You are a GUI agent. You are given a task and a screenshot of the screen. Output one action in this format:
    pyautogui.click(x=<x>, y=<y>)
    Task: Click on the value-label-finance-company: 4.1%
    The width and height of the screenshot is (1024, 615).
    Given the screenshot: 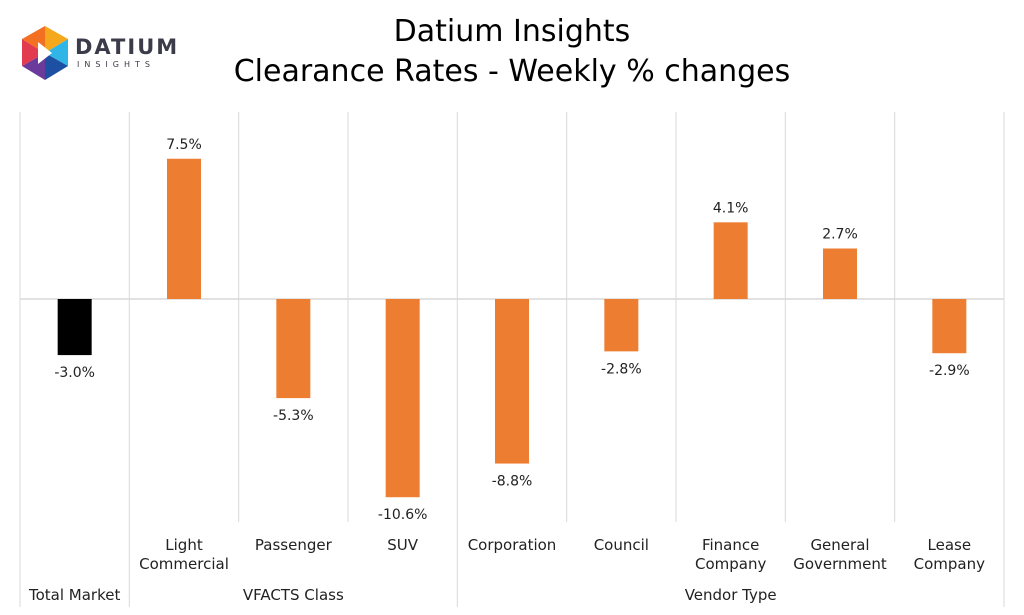 What is the action you would take?
    pyautogui.click(x=731, y=208)
    